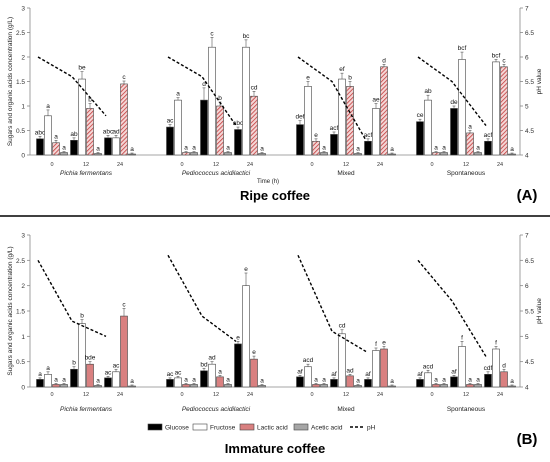 This screenshot has width=550, height=462. Describe the element at coordinates (527, 439) in the screenshot. I see `panel-letter: (B)` at that location.